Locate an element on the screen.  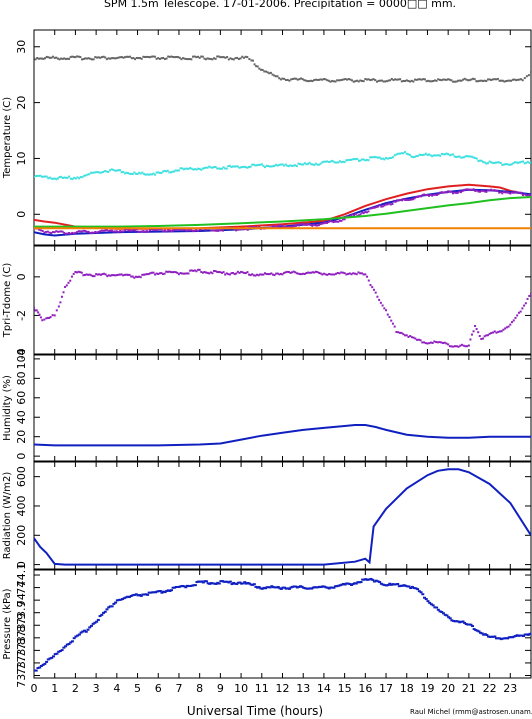
y-tick-label: 73.8 is located at coordinates (21, 650).